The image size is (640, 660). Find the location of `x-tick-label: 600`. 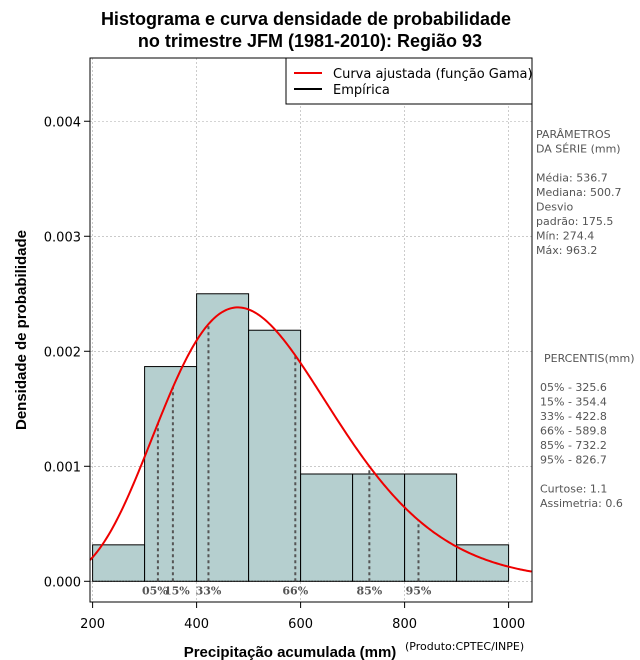

x-tick-label: 600 is located at coordinates (300, 624).